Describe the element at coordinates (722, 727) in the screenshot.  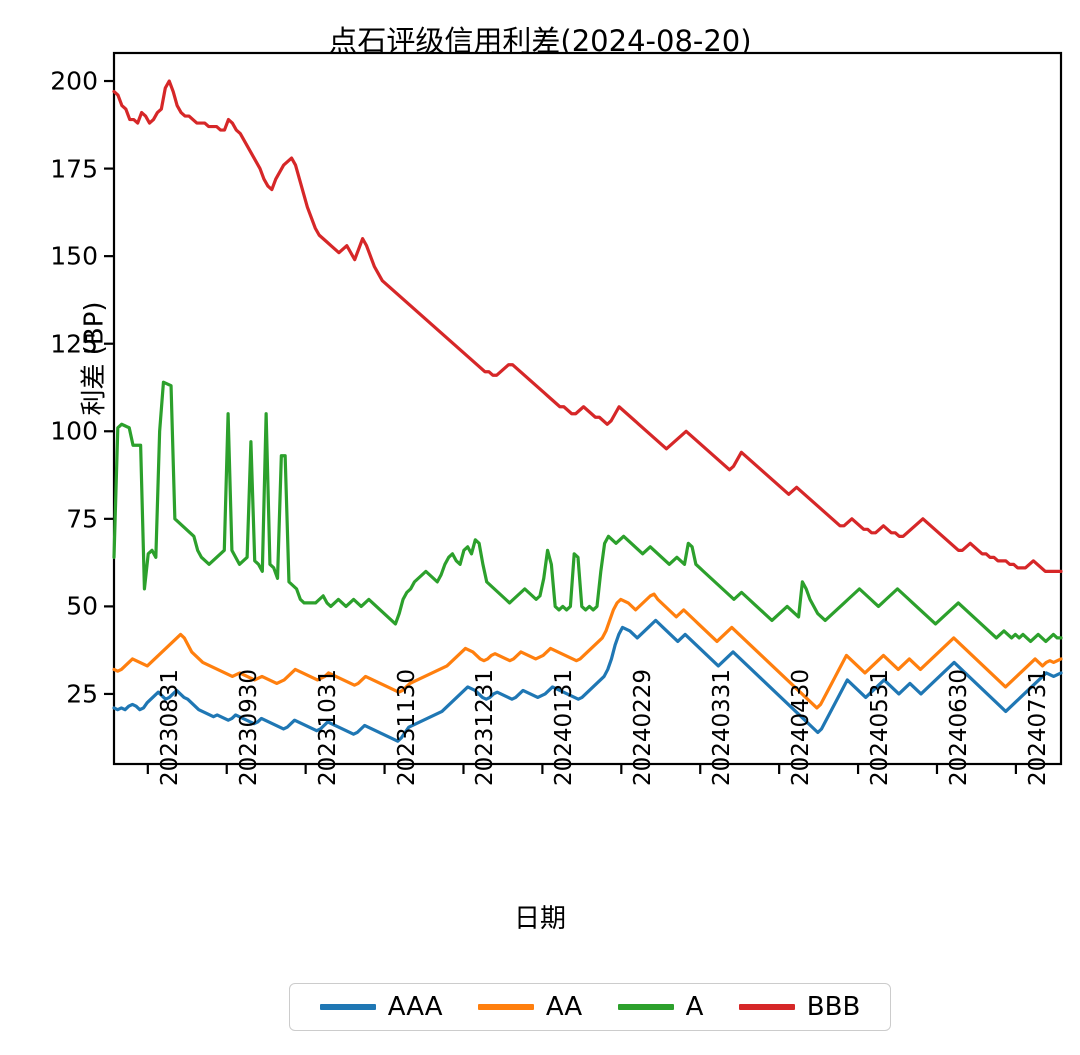
I see `x-tick-label: 20240331` at that location.